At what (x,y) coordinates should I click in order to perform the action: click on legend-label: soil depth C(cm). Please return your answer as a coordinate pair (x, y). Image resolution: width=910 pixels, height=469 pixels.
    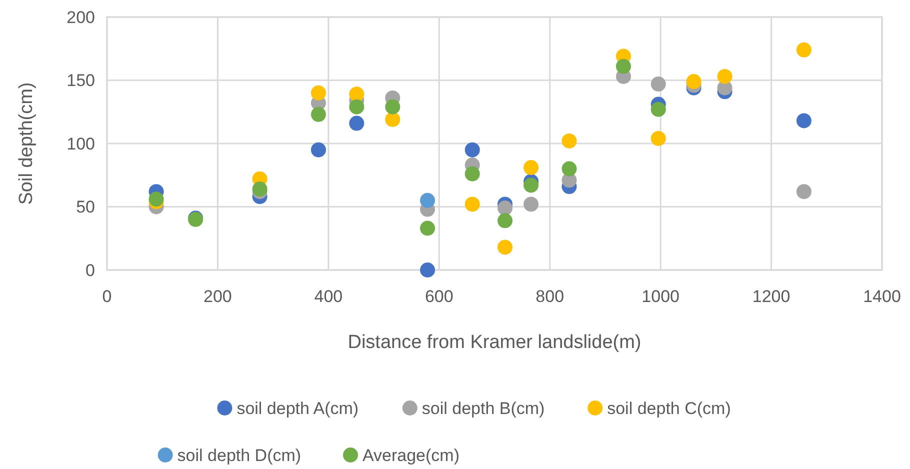
    Looking at the image, I should click on (669, 408).